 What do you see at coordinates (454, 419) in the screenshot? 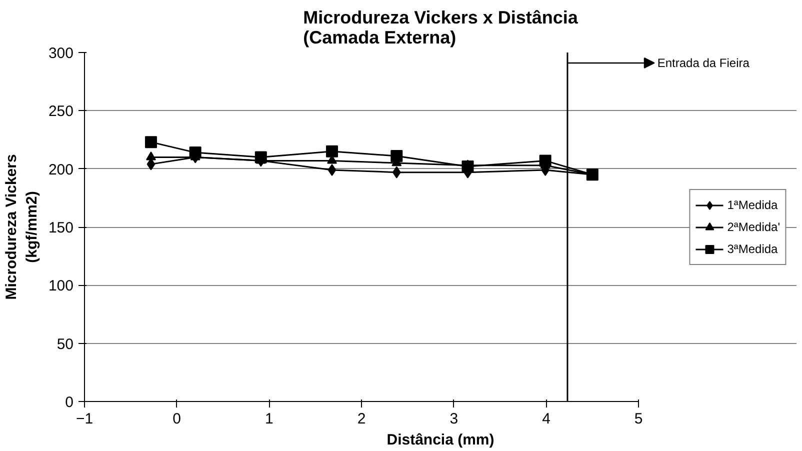
I see `x-tick-label: 3` at bounding box center [454, 419].